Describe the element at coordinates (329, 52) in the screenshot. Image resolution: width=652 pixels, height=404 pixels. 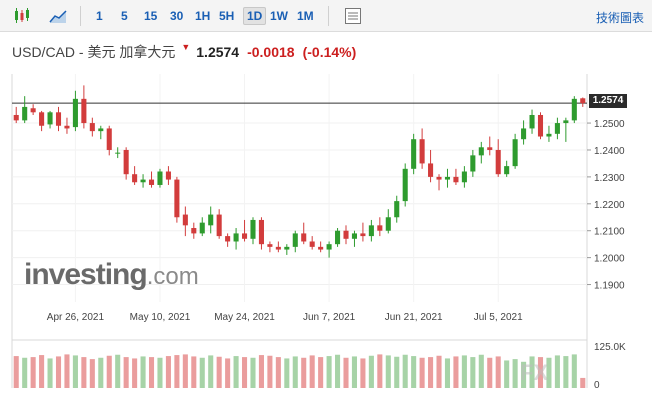
I see `price-change-percent: (-0.14%)` at that location.